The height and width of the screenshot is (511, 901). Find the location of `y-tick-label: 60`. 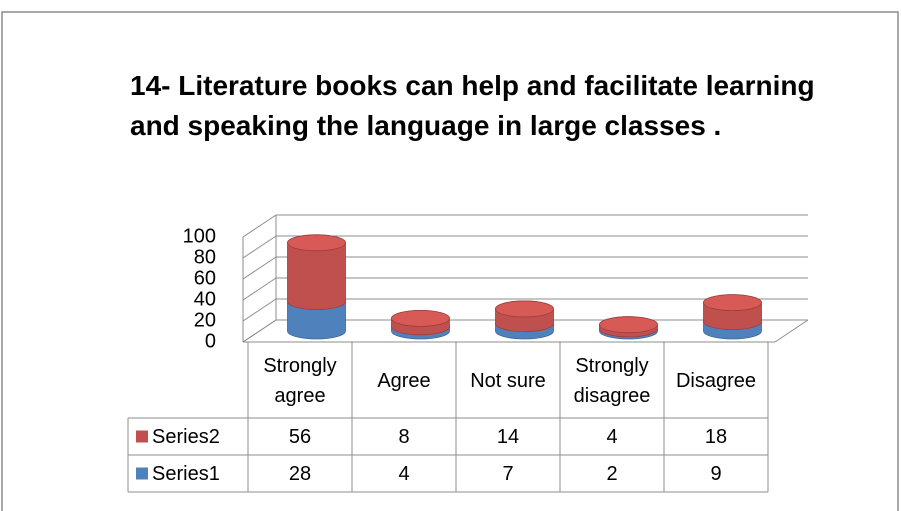

y-tick-label: 60 is located at coordinates (205, 278).